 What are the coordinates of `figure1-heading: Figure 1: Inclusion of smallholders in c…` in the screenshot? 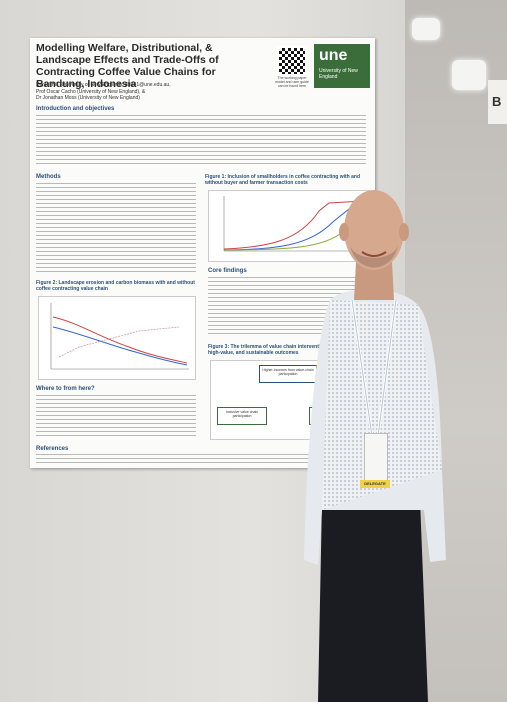 It's located at (283, 180).